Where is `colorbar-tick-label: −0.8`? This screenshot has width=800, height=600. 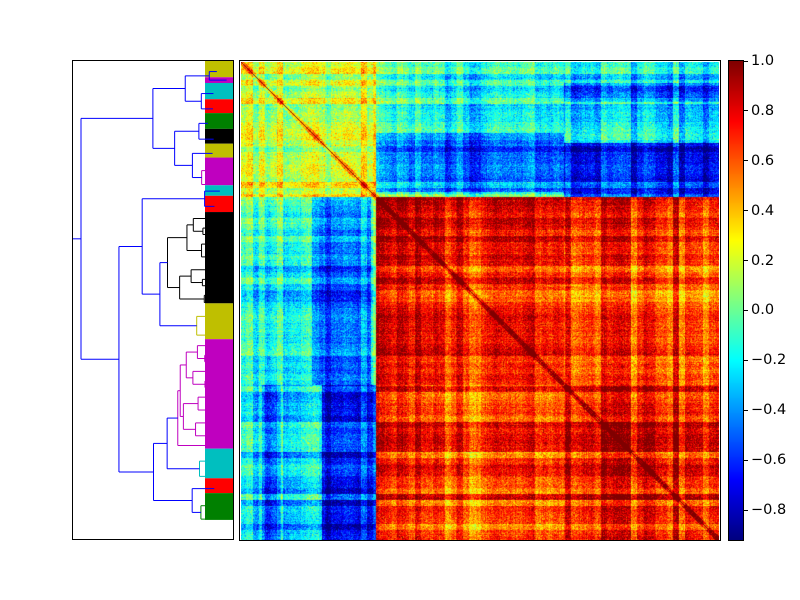
colorbar-tick-label: −0.8 is located at coordinates (769, 510).